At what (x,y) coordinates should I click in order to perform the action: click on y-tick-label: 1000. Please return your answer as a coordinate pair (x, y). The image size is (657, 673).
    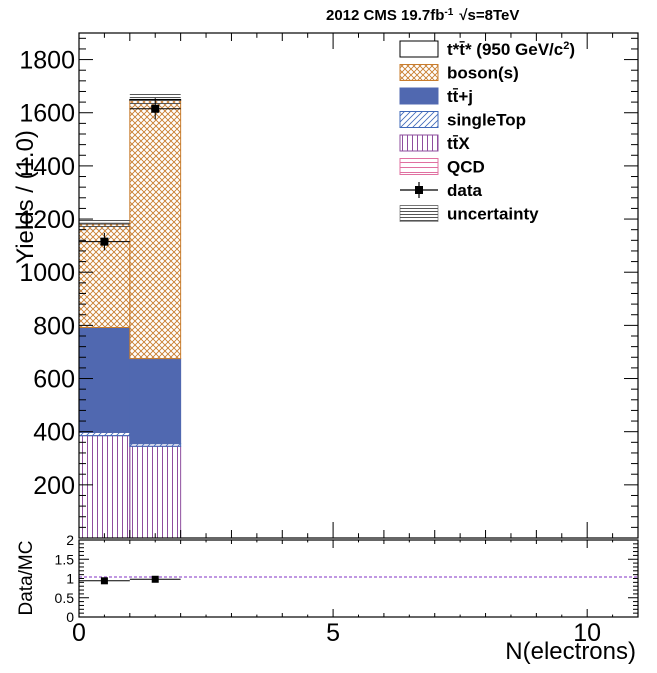
    Looking at the image, I should click on (47, 273).